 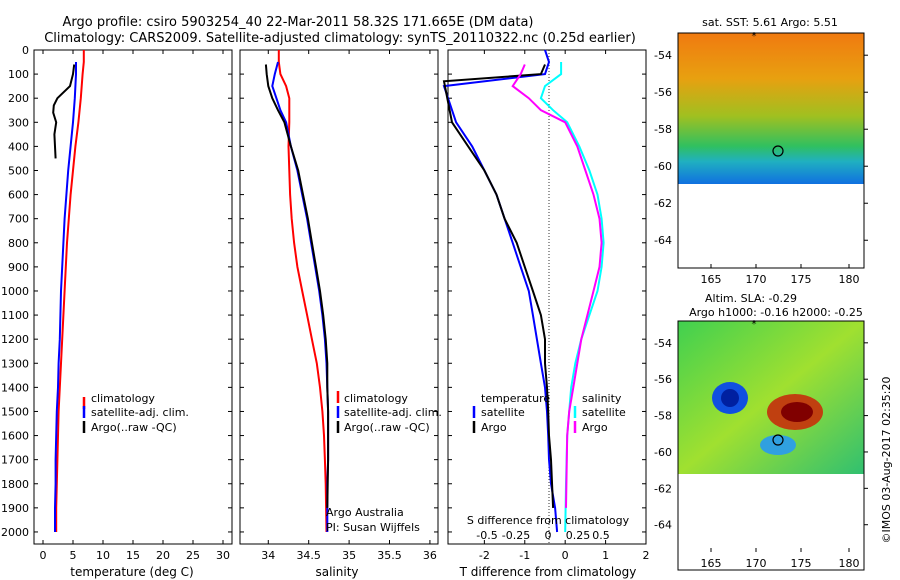 I want to click on sst-empty, so click(x=771, y=226).